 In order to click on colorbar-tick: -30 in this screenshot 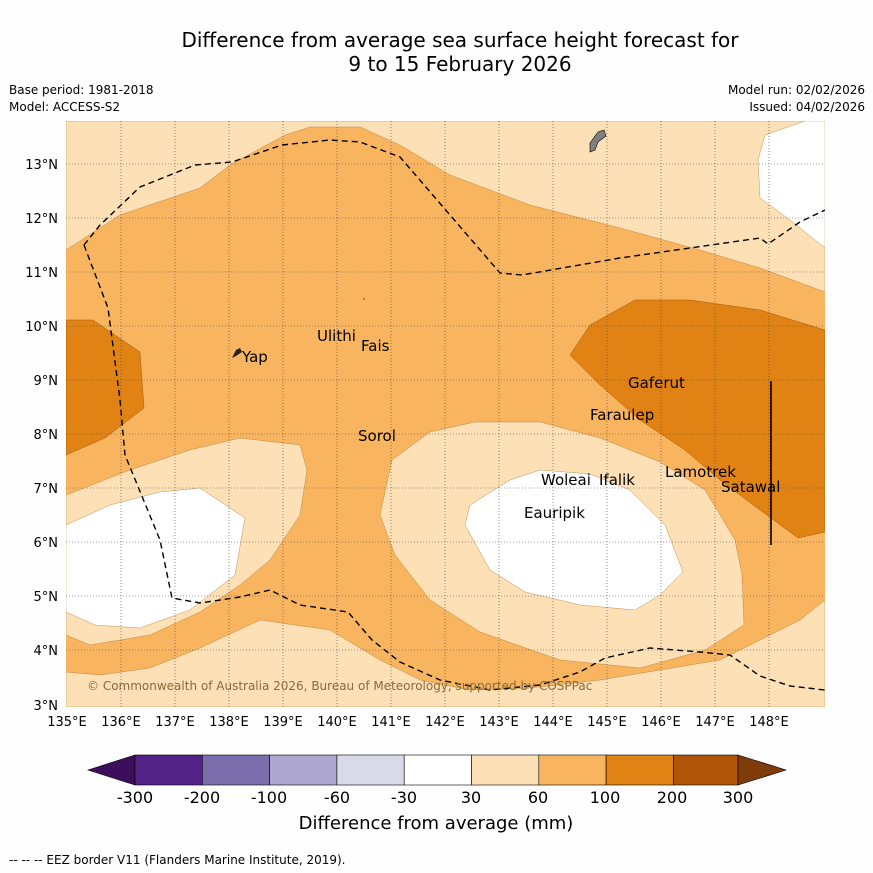, I will do `click(404, 797)`.